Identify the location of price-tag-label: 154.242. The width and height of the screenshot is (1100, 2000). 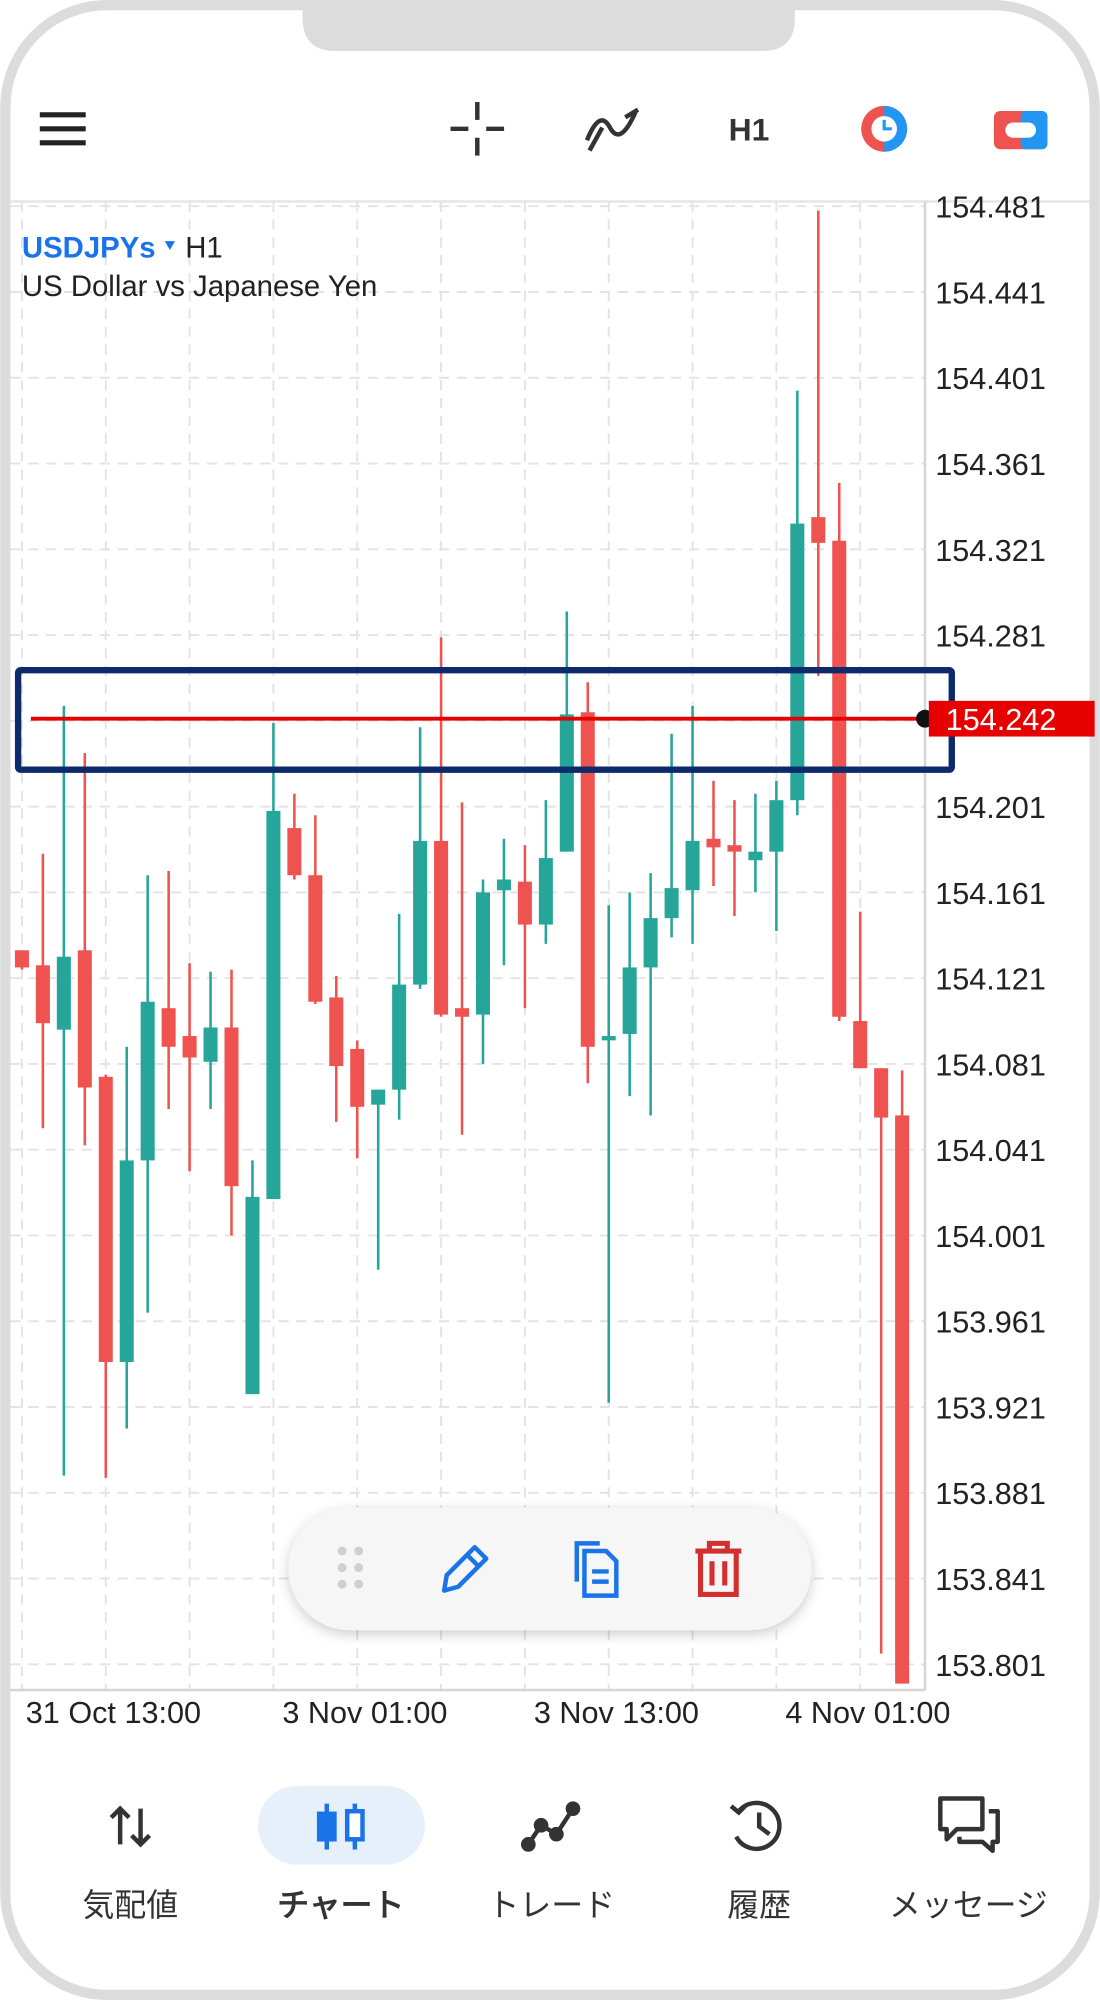
(1001, 720).